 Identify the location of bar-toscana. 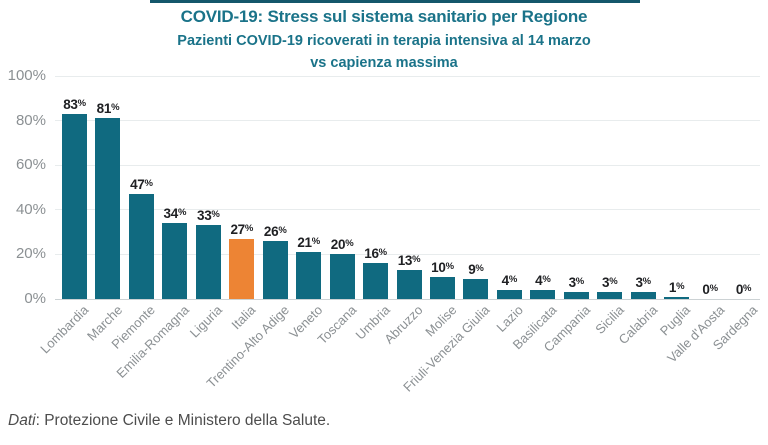
(342, 276).